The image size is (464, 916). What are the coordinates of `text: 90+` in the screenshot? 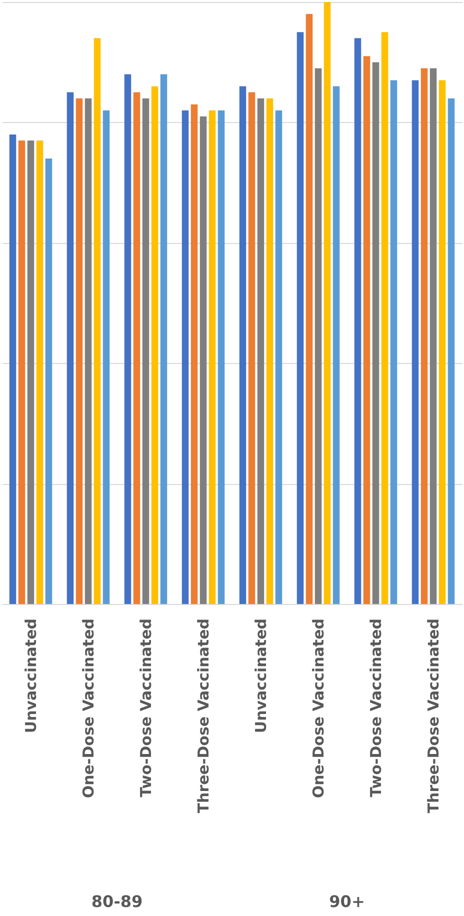 It's located at (347, 901).